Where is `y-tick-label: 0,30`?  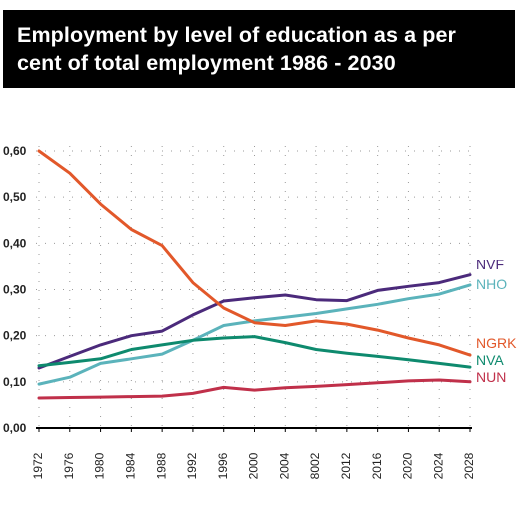 y-tick-label: 0,30 is located at coordinates (15, 290).